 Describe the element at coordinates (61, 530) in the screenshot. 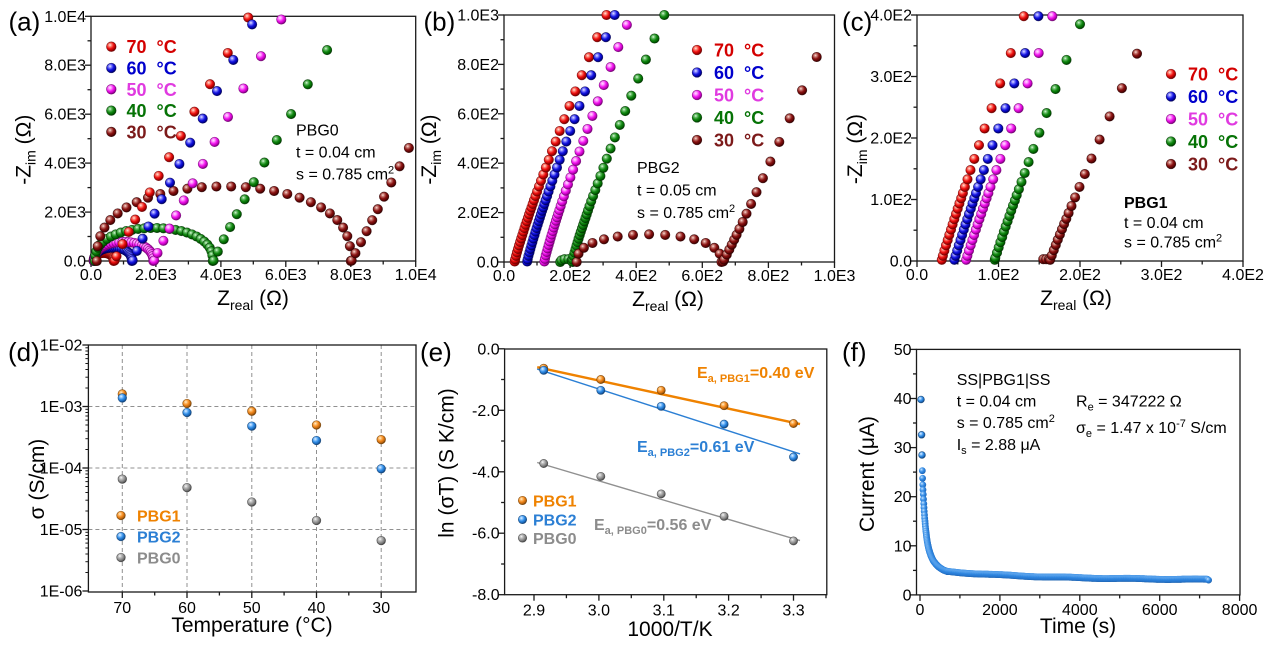

I see `svg-text: 1E-05` at that location.